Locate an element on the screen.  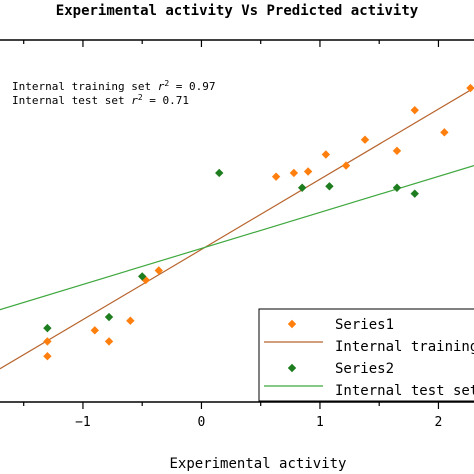
x-tick-label: −1 is located at coordinates (83, 422).